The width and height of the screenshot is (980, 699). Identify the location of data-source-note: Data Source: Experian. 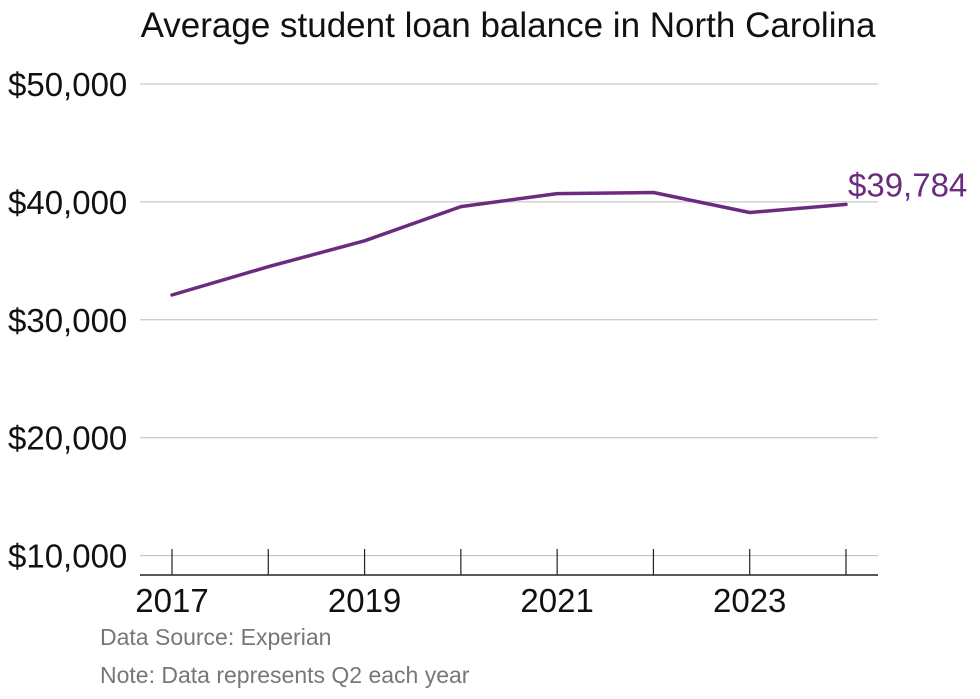
(216, 637).